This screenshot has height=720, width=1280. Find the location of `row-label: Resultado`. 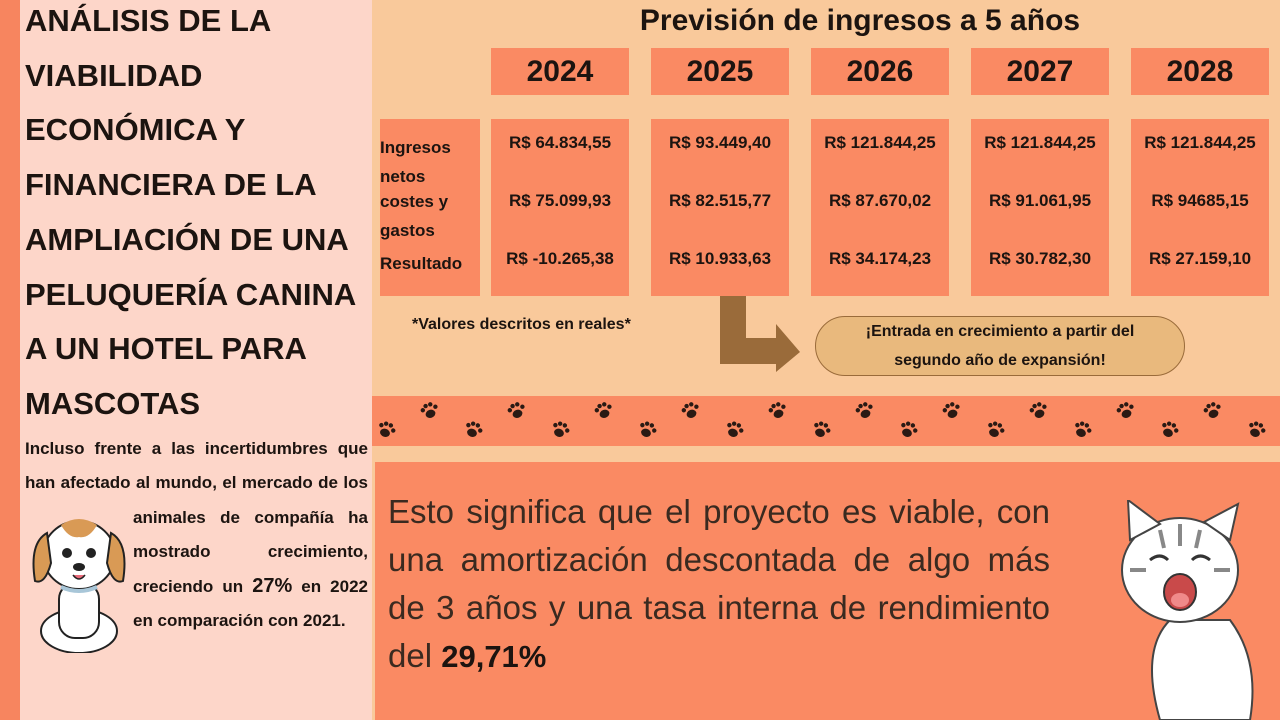

row-label: Resultado is located at coordinates (421, 263).